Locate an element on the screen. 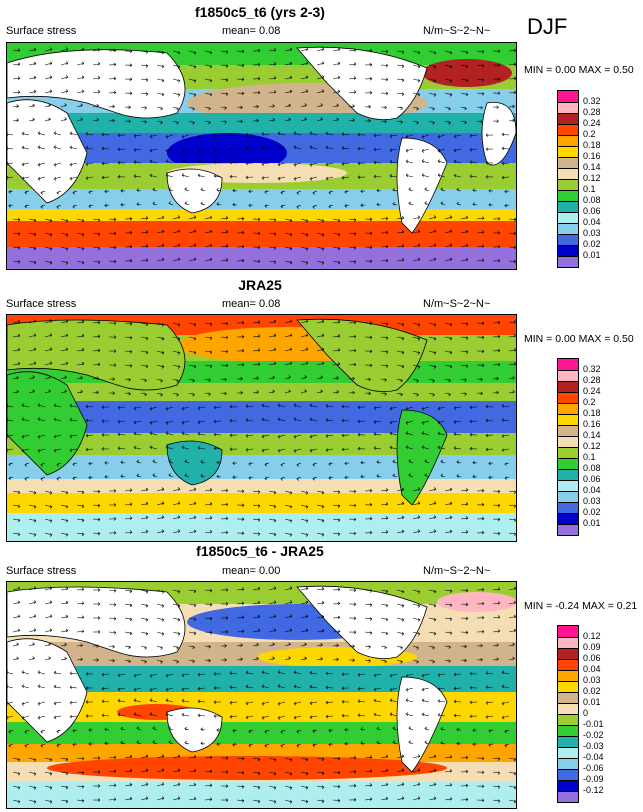 This screenshot has height=812, width=643. panel3-minmax: MIN = -0.24 MAX = 0.21 is located at coordinates (581, 606).